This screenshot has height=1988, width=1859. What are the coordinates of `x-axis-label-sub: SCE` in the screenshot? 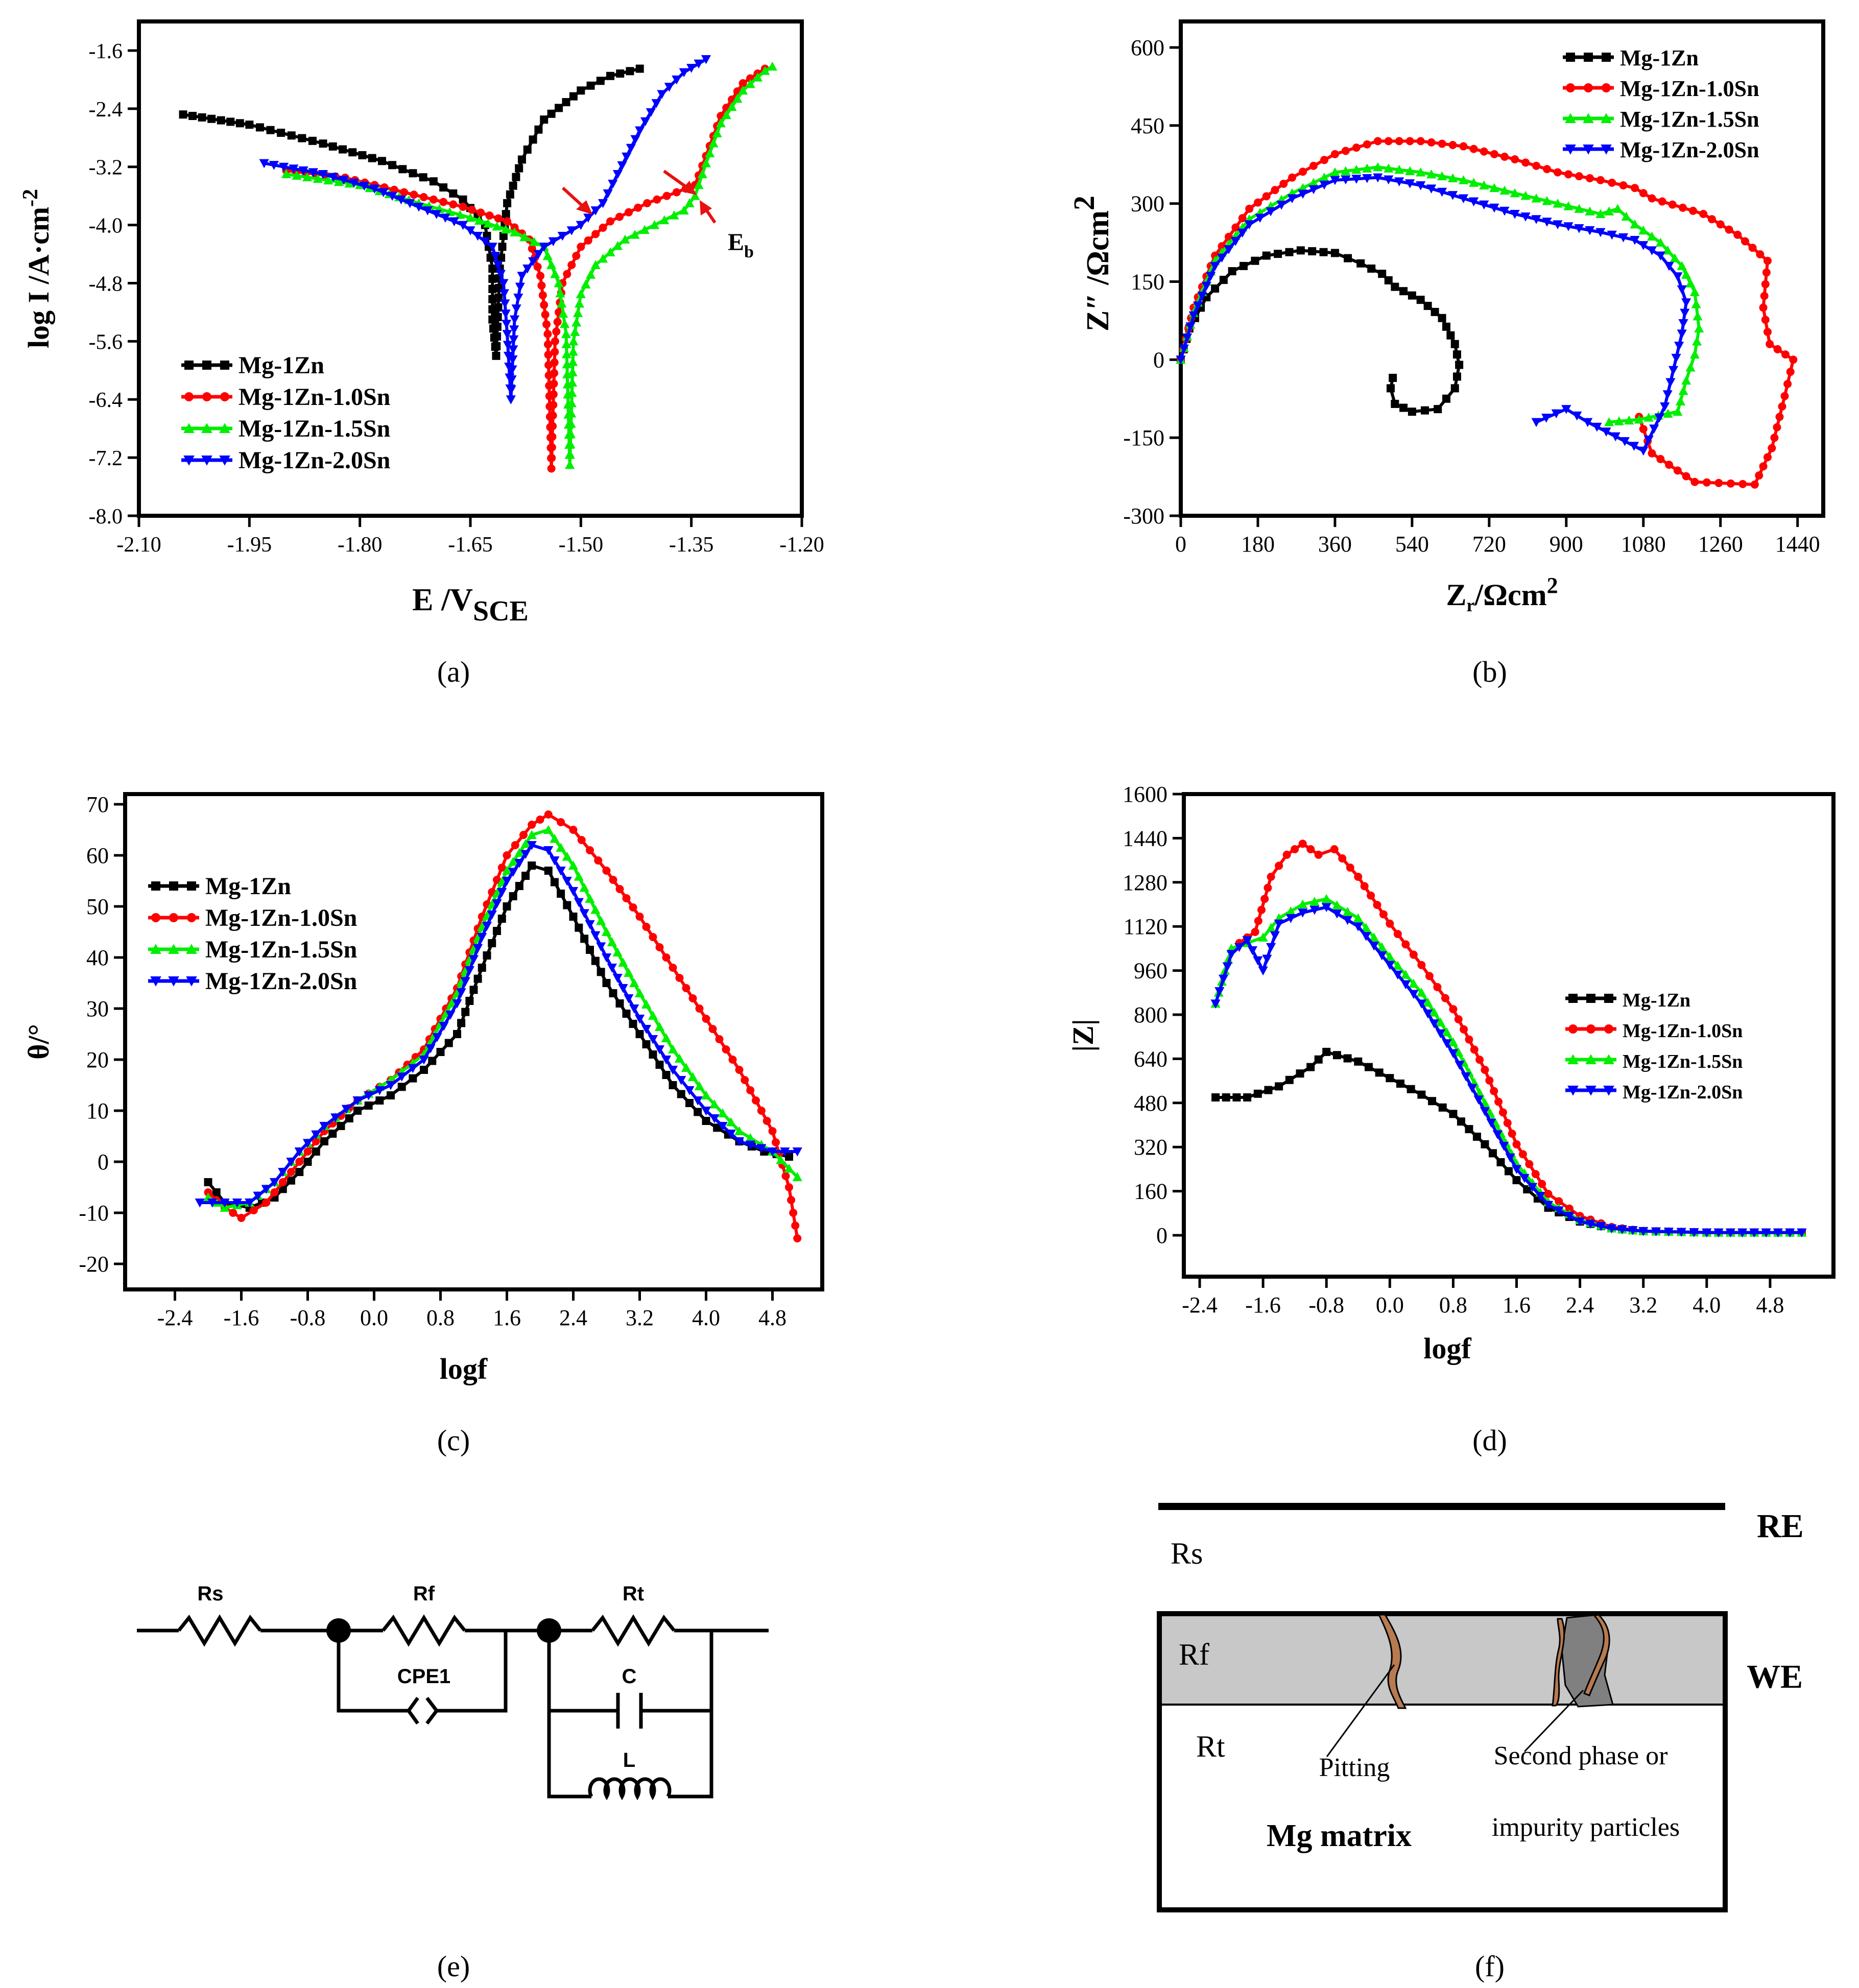 It's located at (501, 611).